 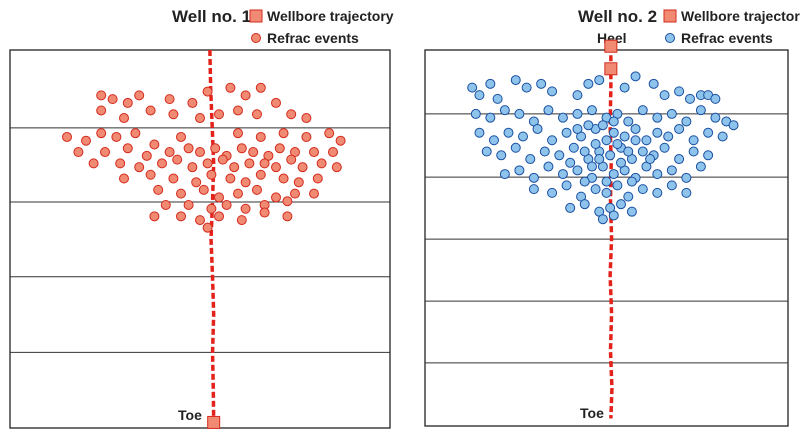 I want to click on legend-trajectory-icon, so click(x=670, y=16).